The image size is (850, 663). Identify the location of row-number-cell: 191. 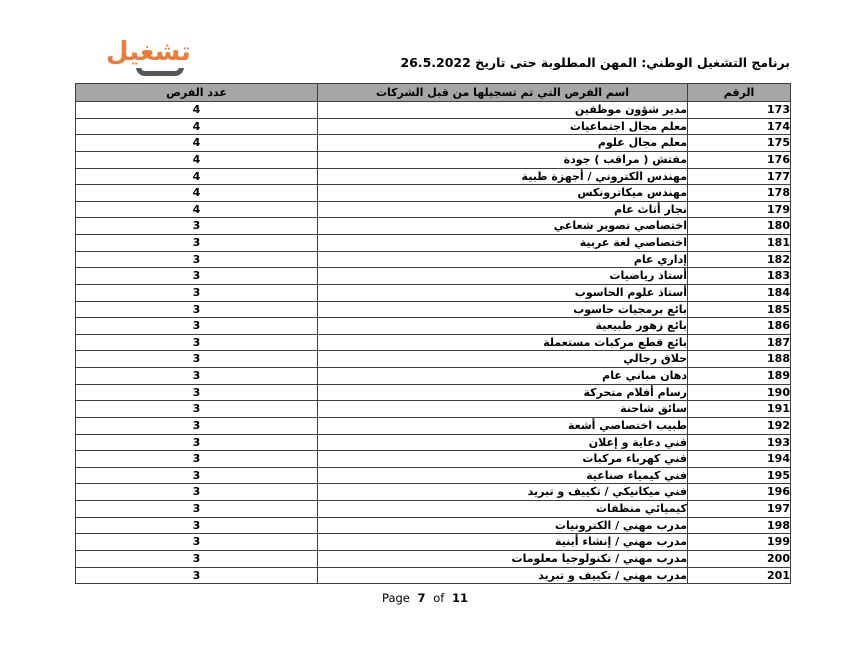
(739, 409).